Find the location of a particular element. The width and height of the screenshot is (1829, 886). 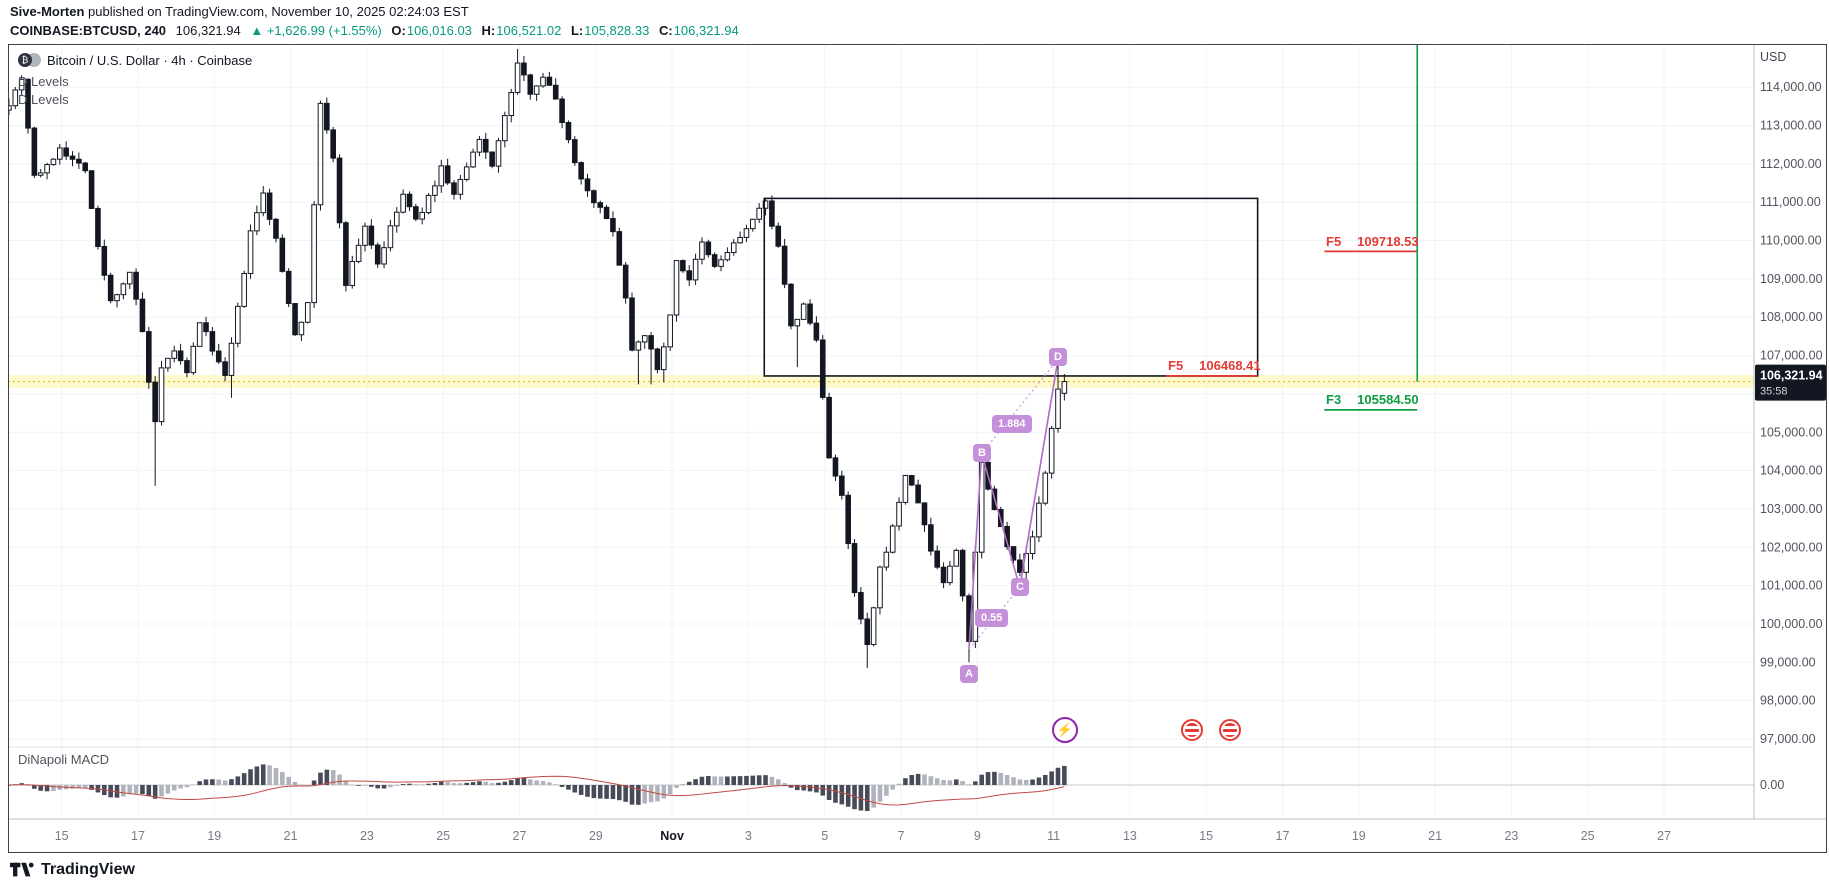

svg-text: 108,000.00 is located at coordinates (1791, 317).